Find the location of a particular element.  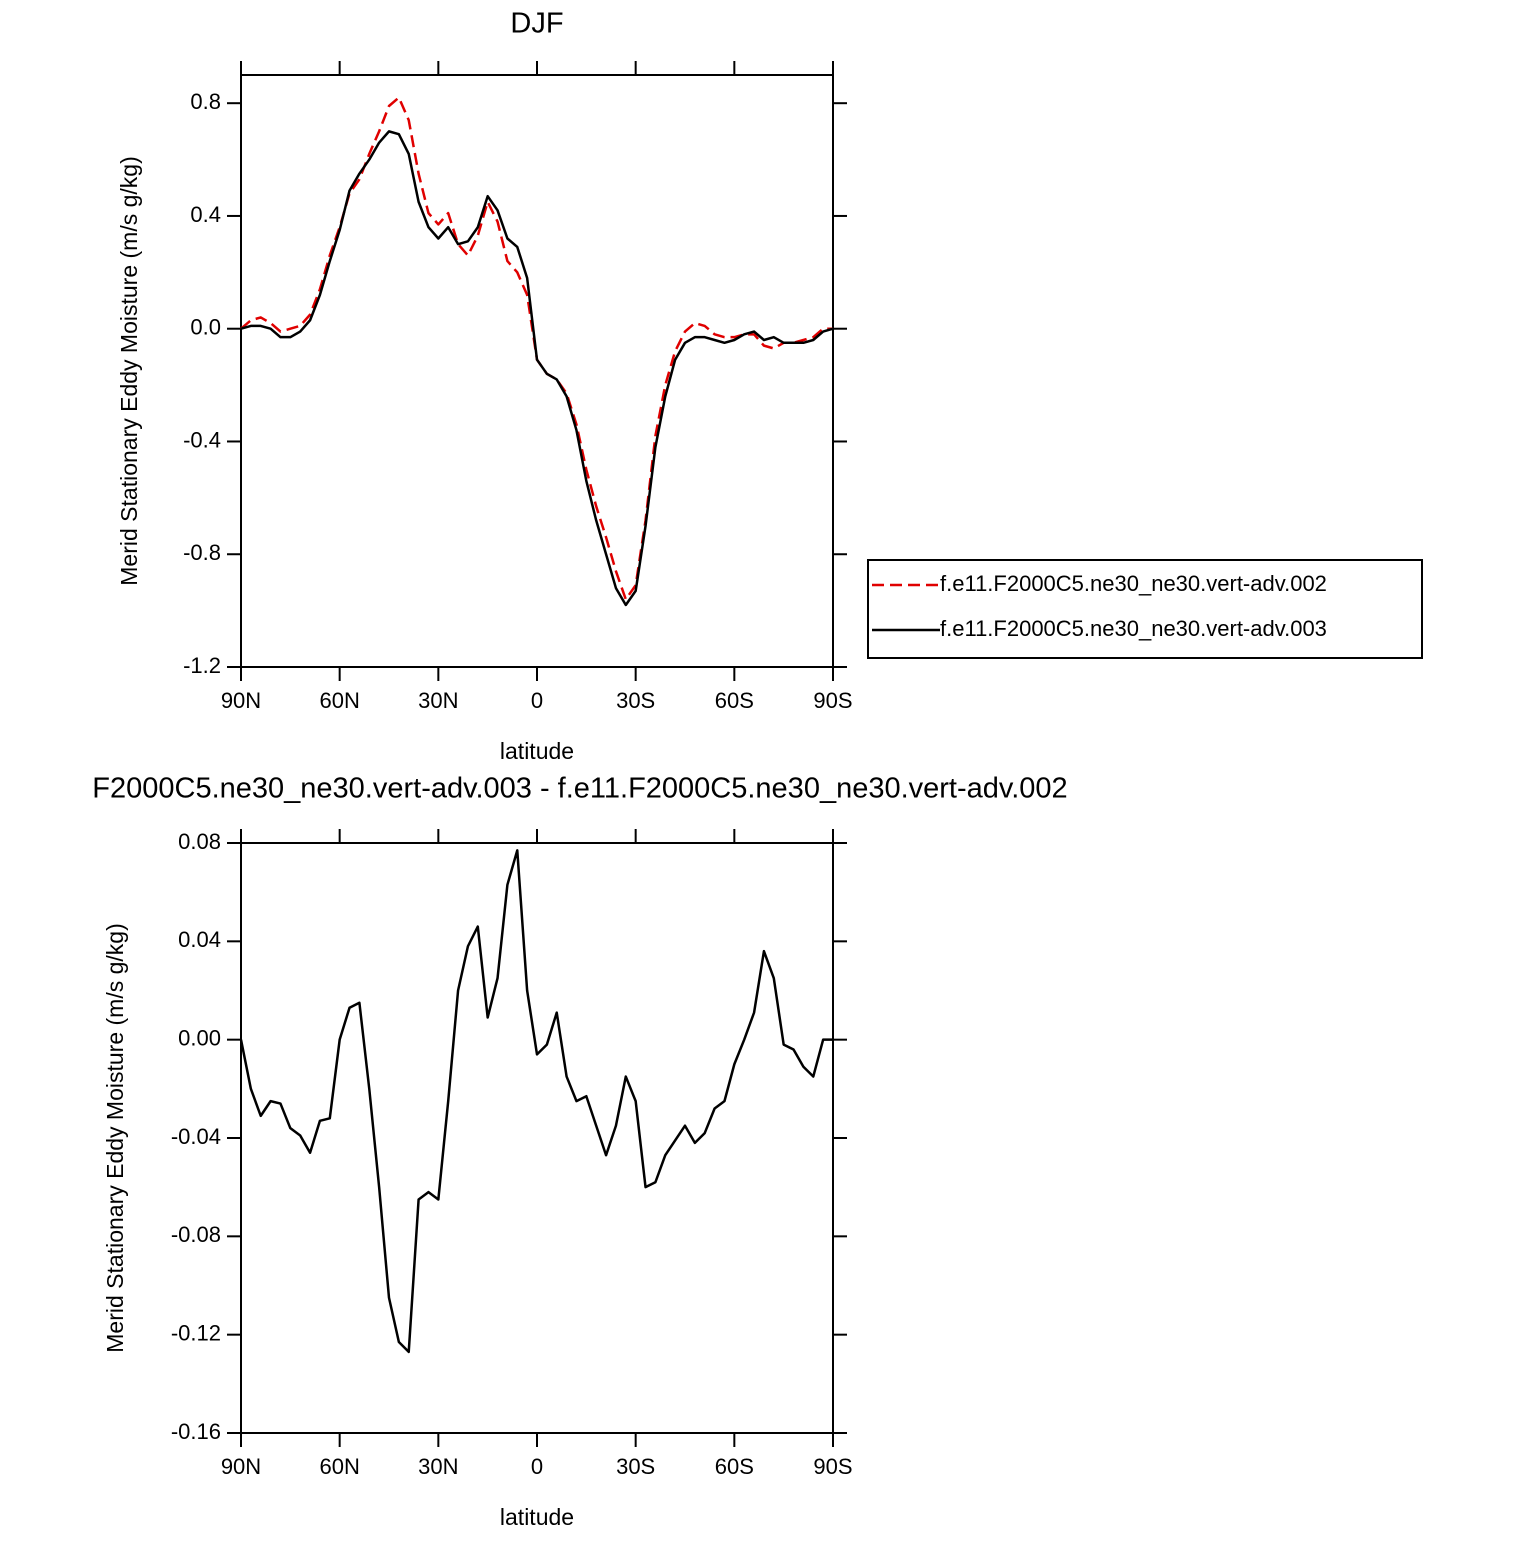

y-tick-label: 0.0 is located at coordinates (205, 327).